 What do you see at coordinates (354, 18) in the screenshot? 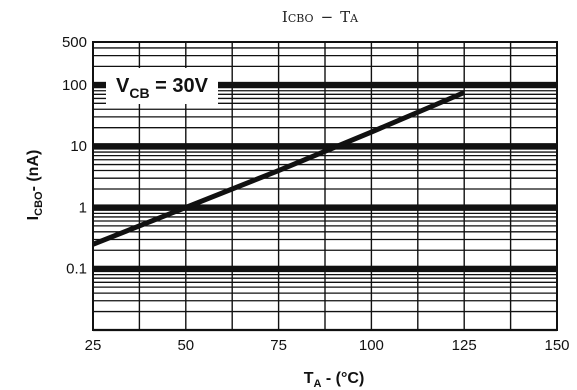
I see `title-a: A` at bounding box center [354, 18].